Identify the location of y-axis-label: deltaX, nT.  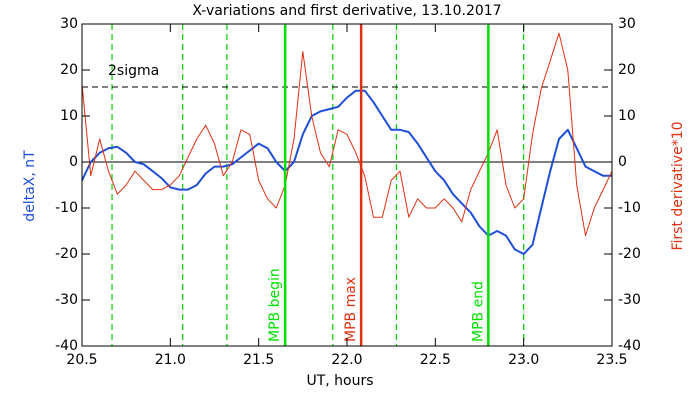
(30, 186).